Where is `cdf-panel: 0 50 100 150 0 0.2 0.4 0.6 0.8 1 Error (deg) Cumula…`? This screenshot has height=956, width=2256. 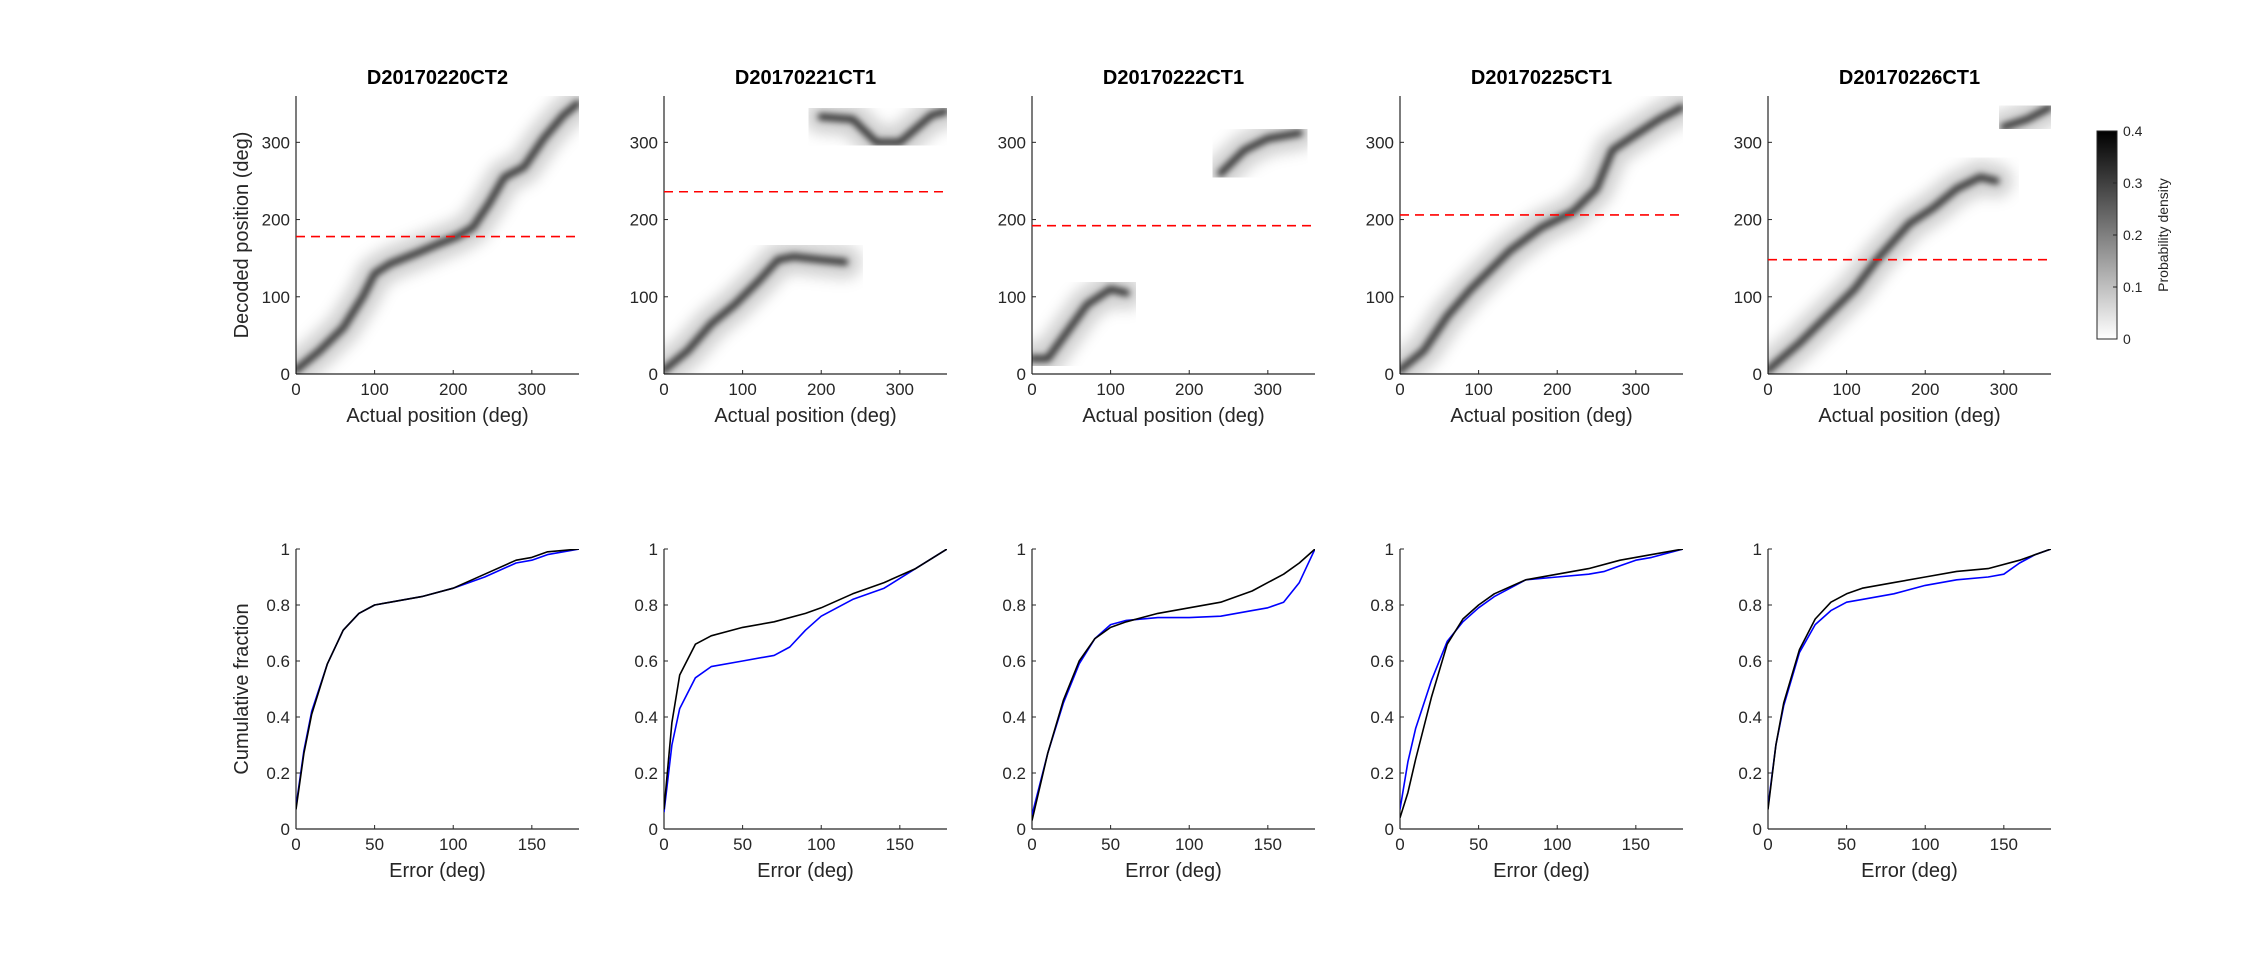
cdf-panel: 0 50 100 150 0 0.2 0.4 0.6 0.8 1 Error (deg) Cumula… is located at coordinates (405, 711).